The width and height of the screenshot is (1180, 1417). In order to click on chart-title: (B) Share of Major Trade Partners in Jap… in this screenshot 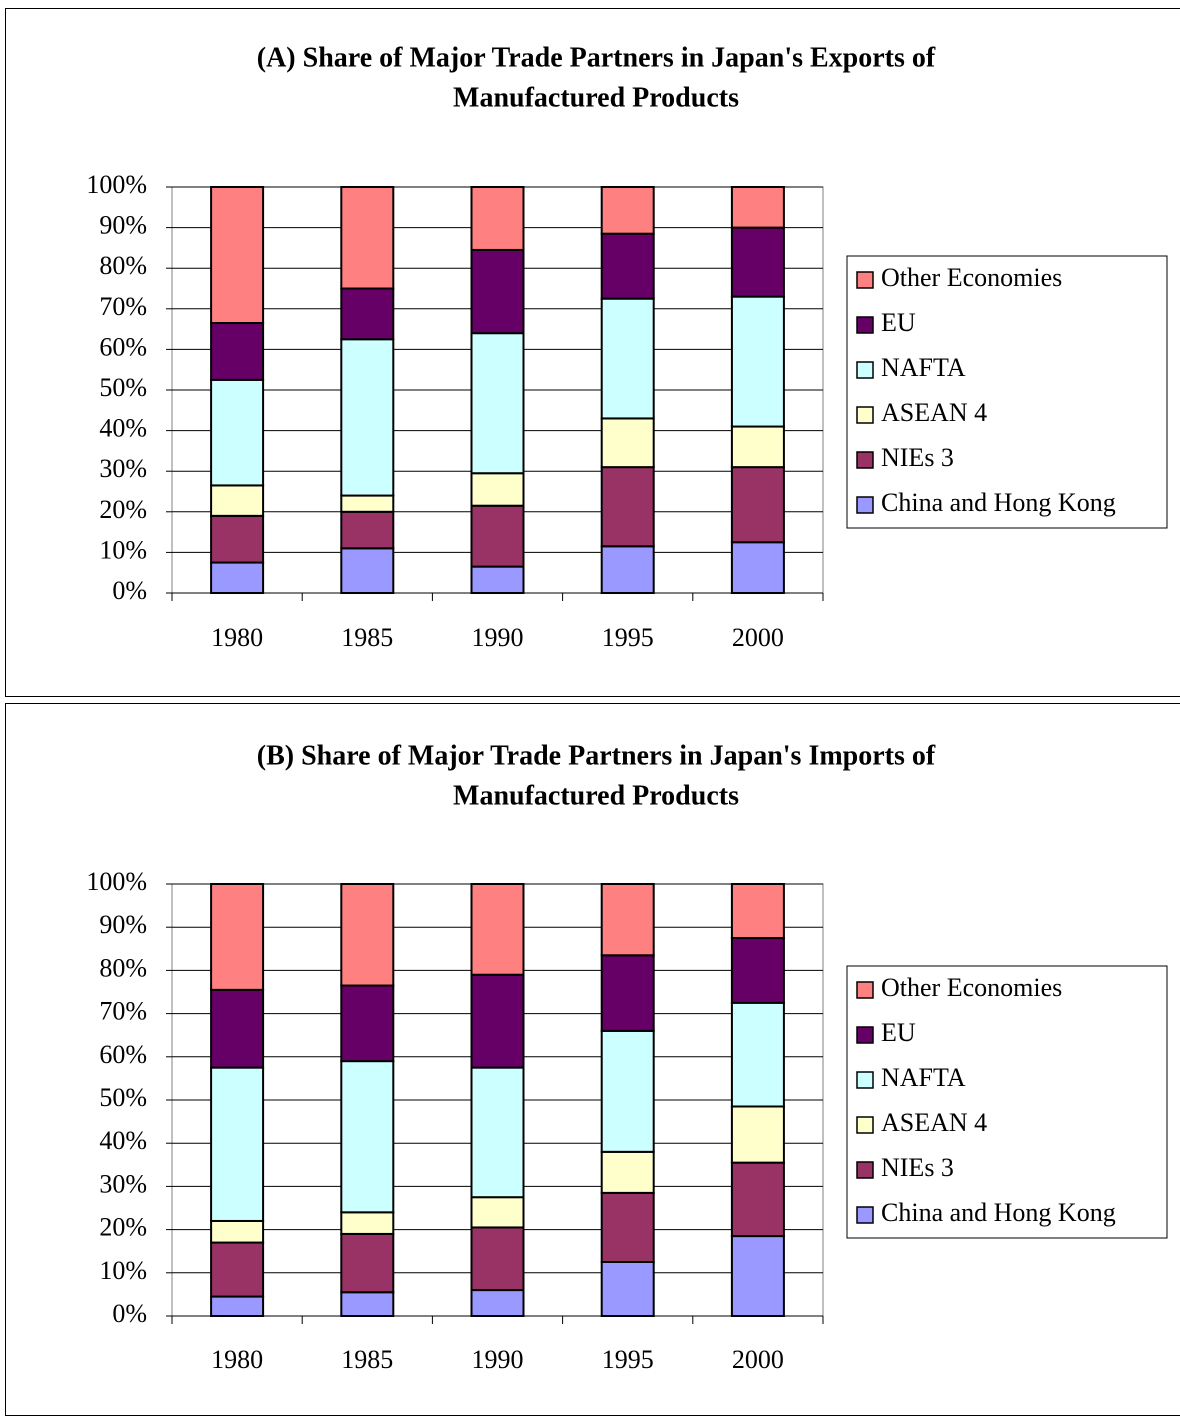, I will do `click(596, 755)`.